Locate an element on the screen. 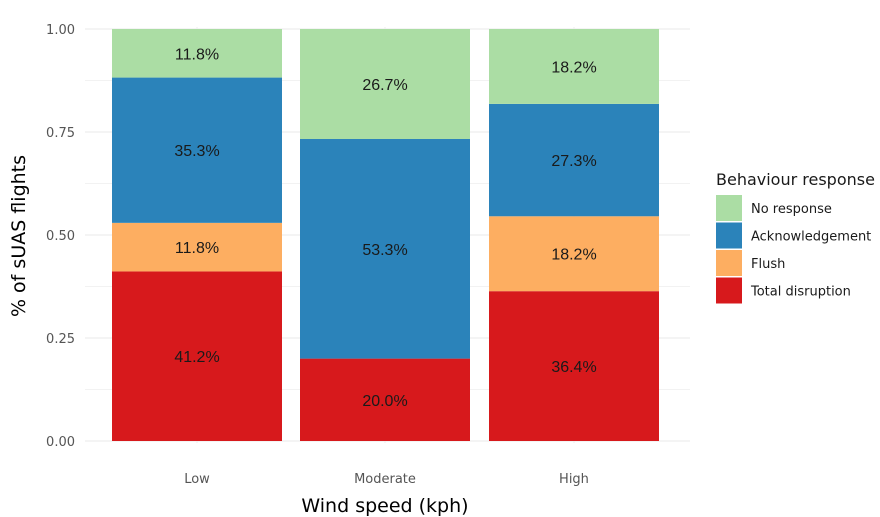  data-label: 53.3% is located at coordinates (384, 250).